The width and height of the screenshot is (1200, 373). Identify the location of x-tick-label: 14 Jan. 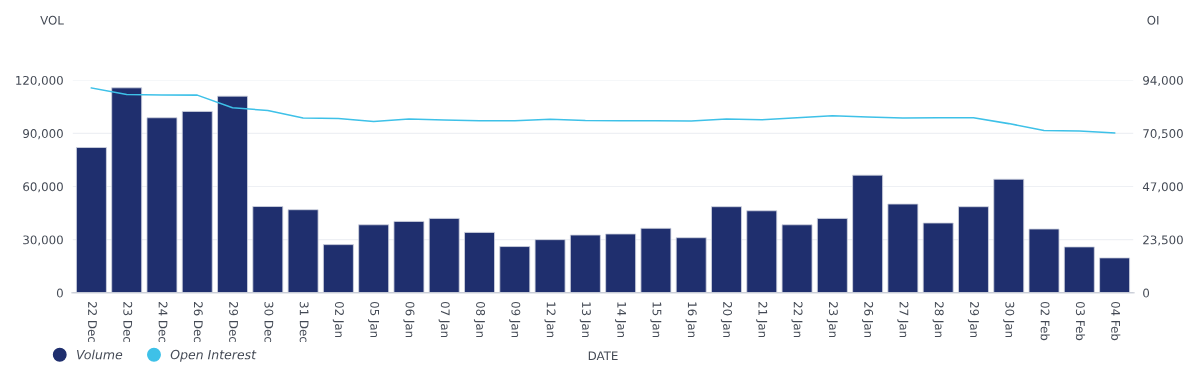
(620, 320).